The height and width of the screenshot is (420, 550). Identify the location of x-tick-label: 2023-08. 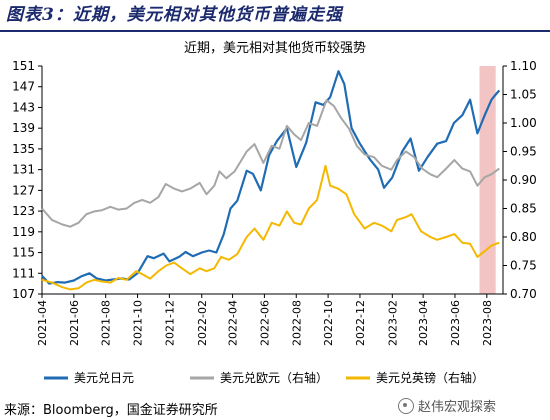
(487, 323).